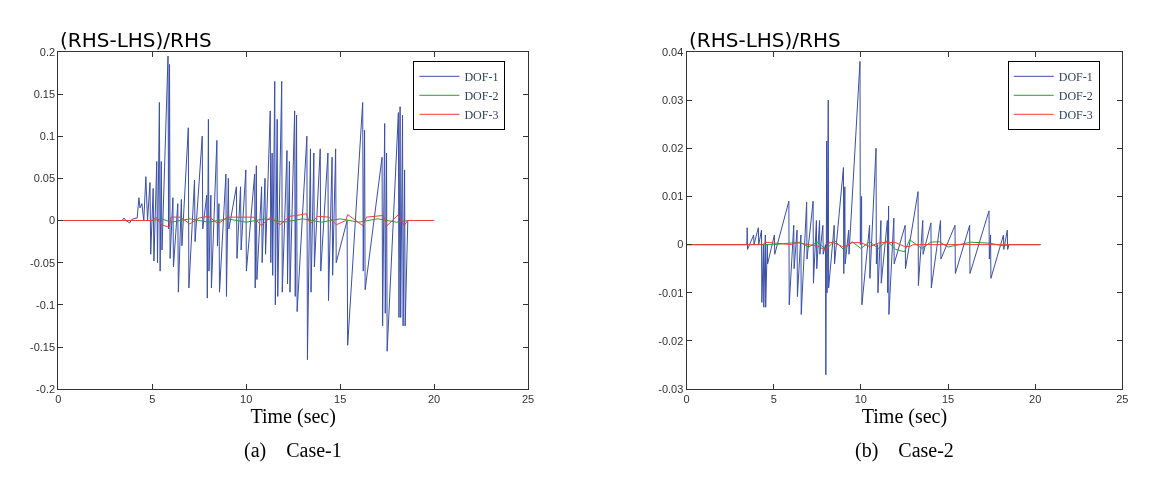 The height and width of the screenshot is (480, 1161). I want to click on y-tick-label: -0.01, so click(671, 292).